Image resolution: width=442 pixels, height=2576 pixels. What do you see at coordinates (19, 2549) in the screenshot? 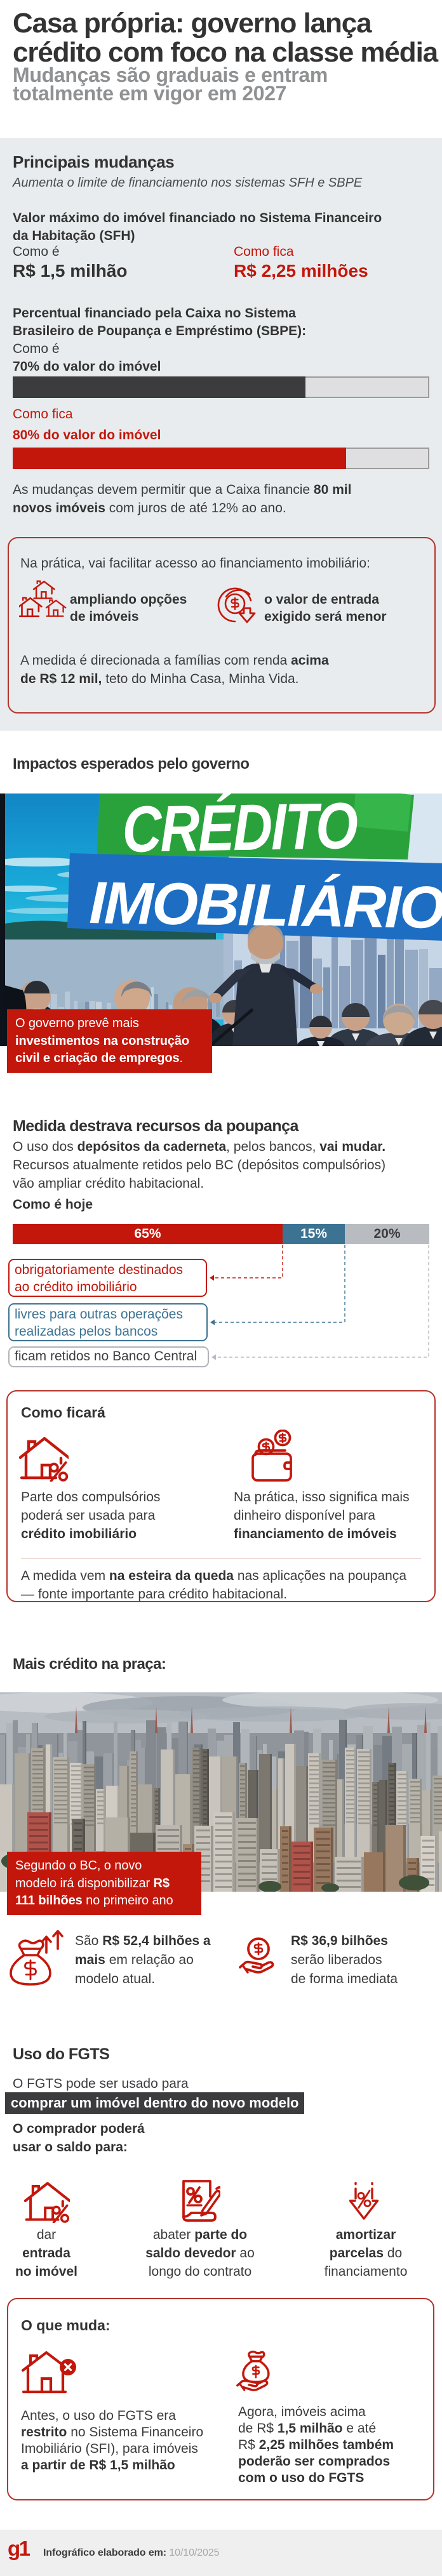
I see `svg-text: g1` at bounding box center [19, 2549].